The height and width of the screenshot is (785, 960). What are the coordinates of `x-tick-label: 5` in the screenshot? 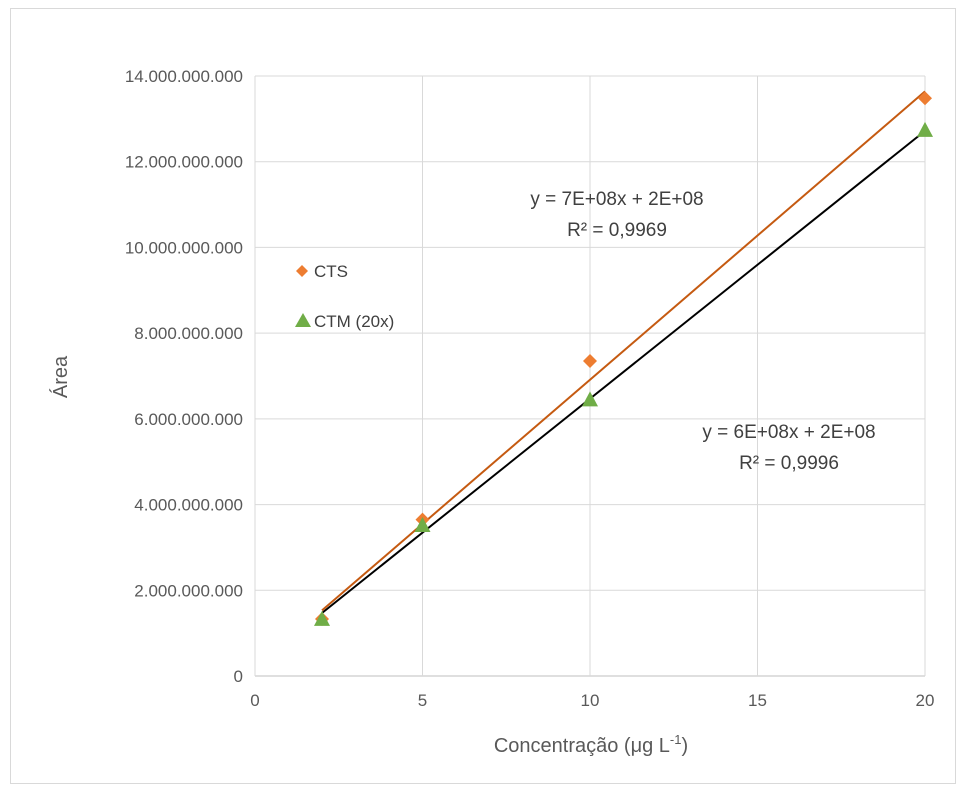 It's located at (422, 700).